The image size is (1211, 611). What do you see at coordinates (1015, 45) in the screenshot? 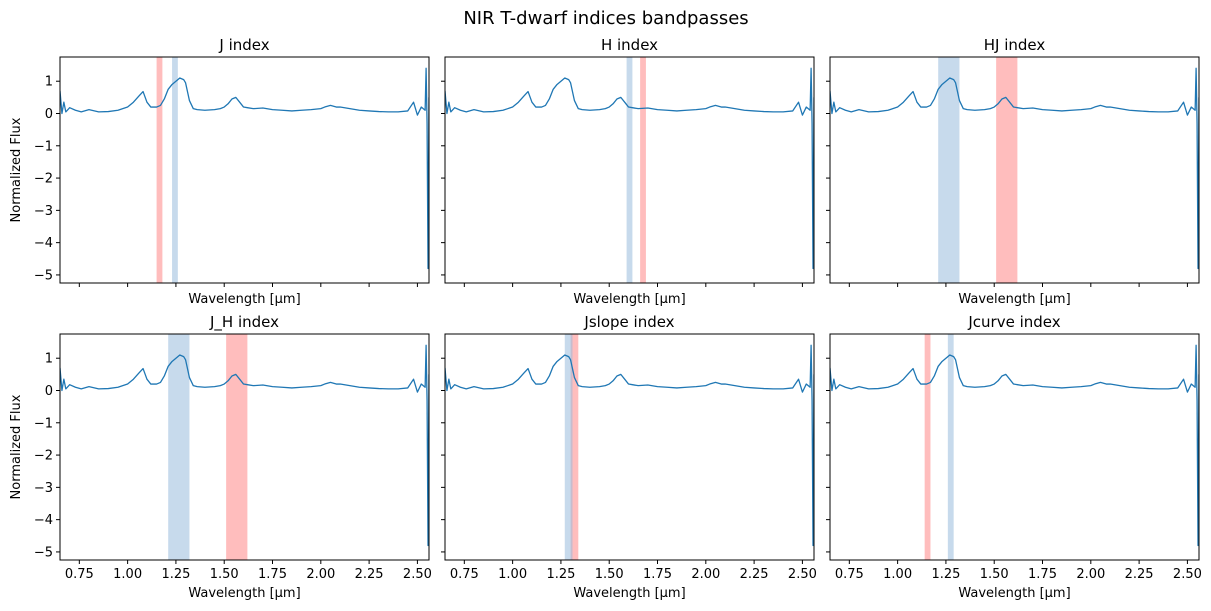
I see `panel-title: HJ index` at bounding box center [1015, 45].